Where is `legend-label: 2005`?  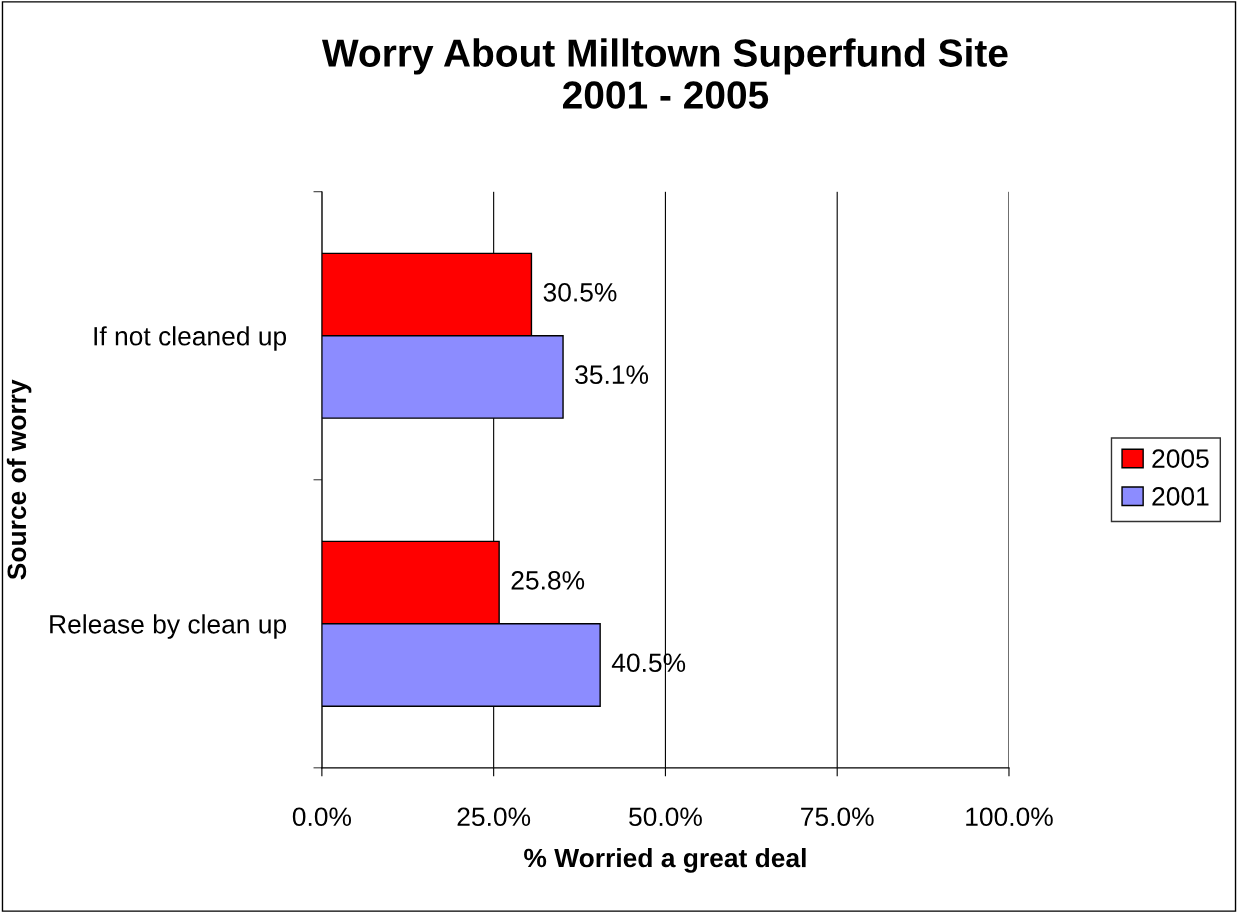
legend-label: 2005 is located at coordinates (1180, 458).